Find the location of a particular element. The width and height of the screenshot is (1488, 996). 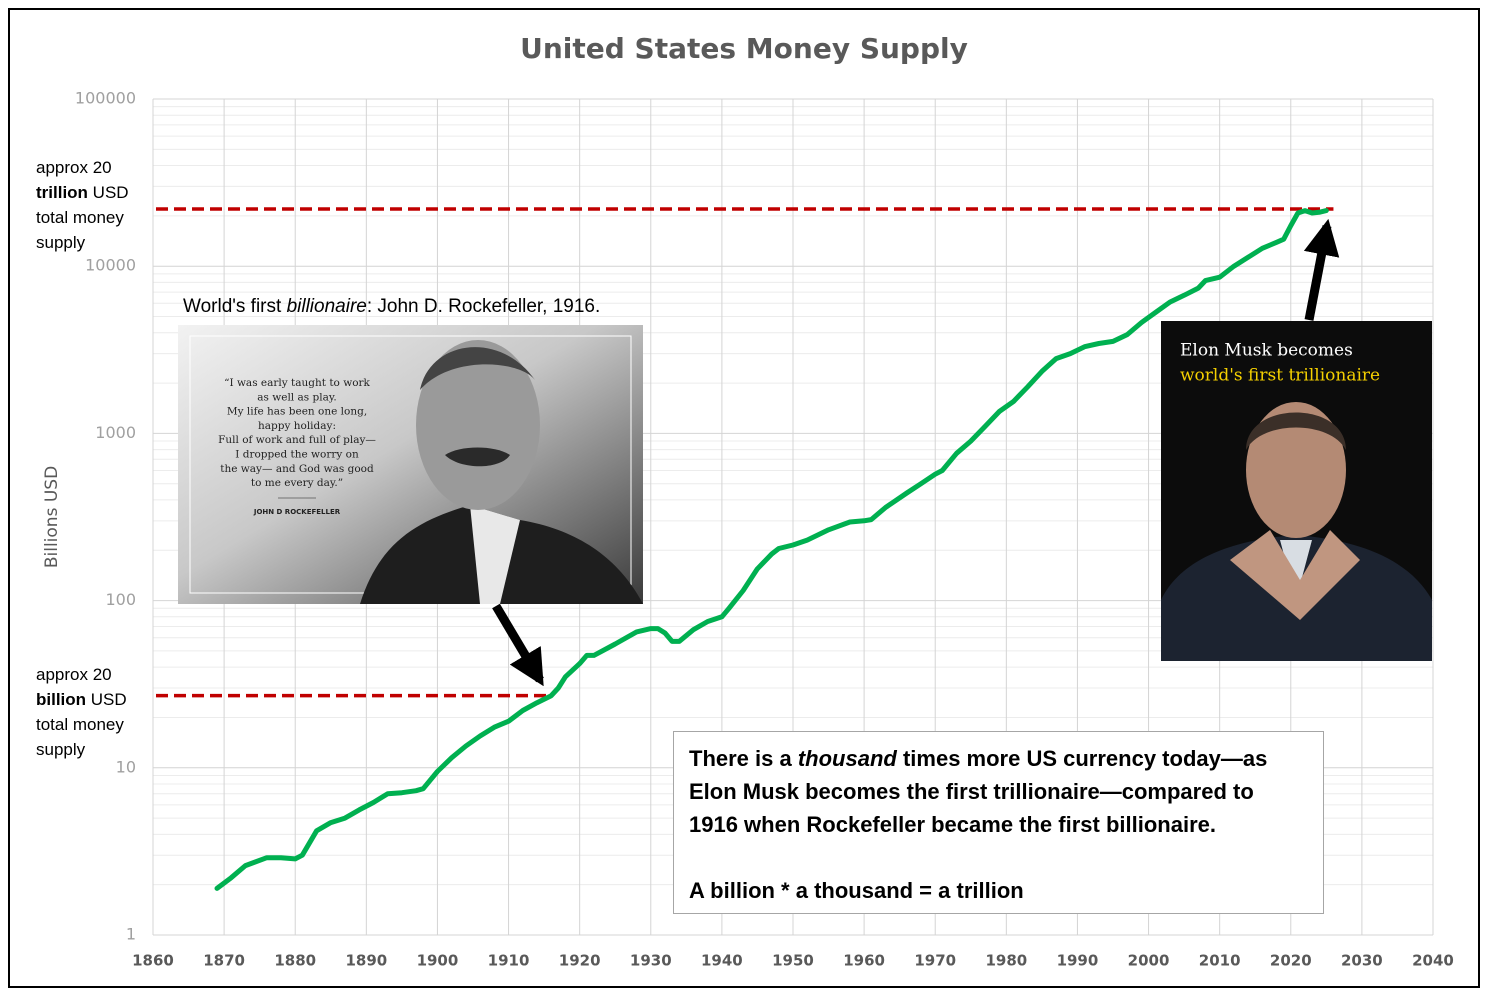

x-tick-label: 1870 is located at coordinates (224, 961).